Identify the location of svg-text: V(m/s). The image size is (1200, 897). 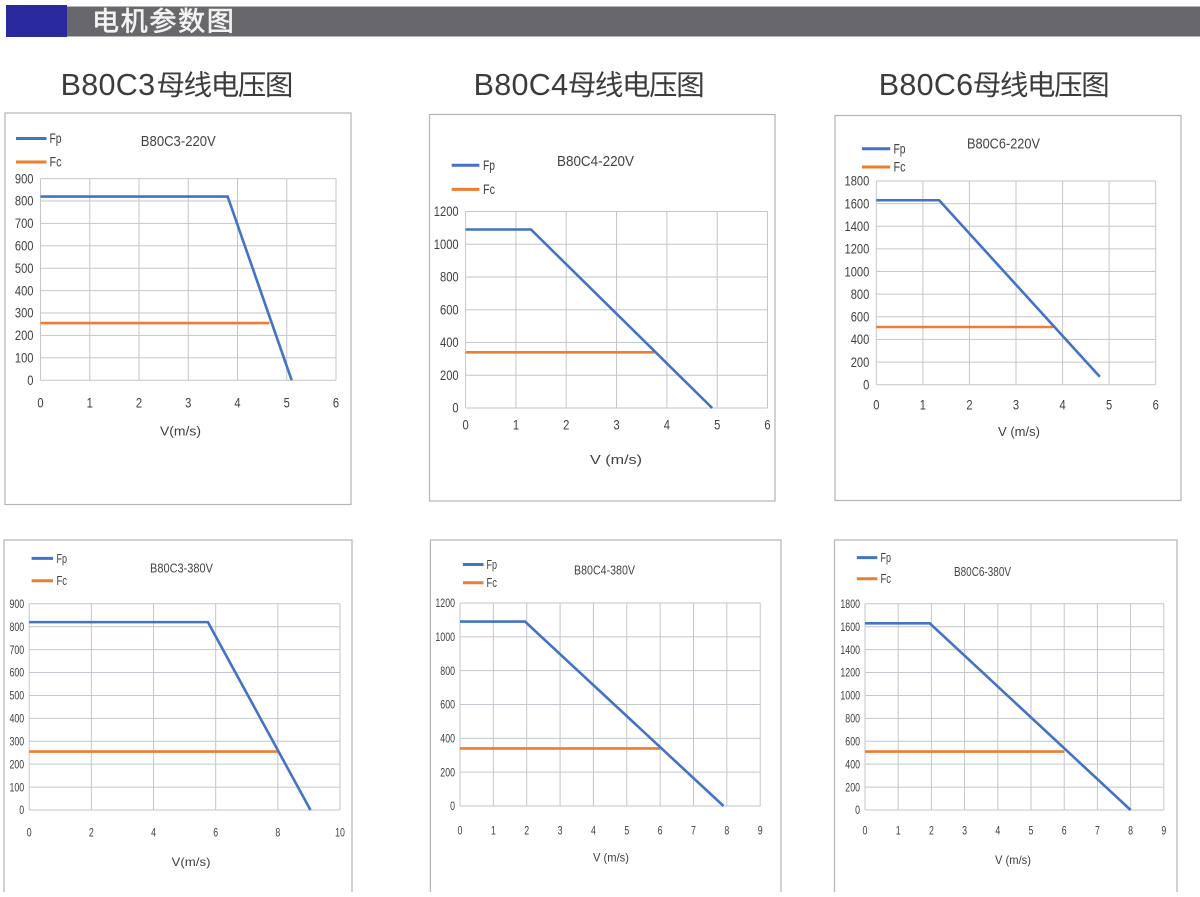
(191, 862).